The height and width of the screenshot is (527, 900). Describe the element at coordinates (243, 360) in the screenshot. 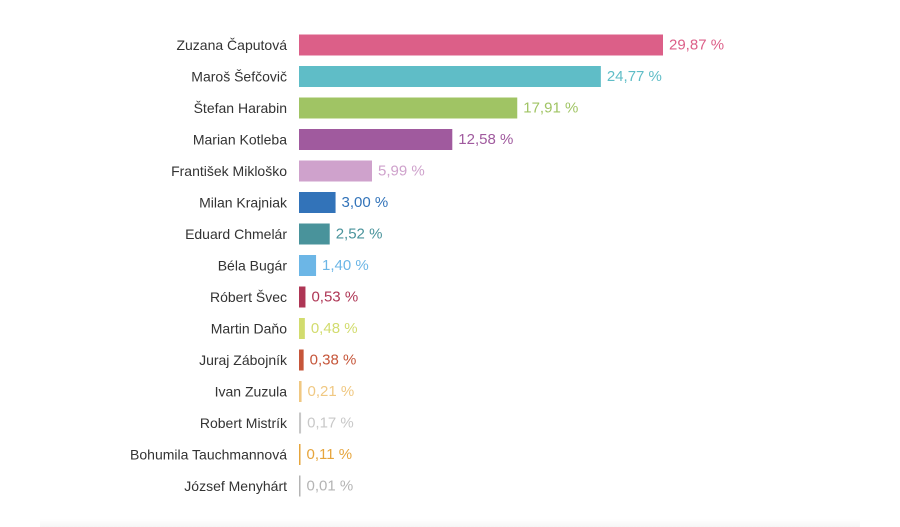

I see `category-label: Juraj Zábojník` at that location.